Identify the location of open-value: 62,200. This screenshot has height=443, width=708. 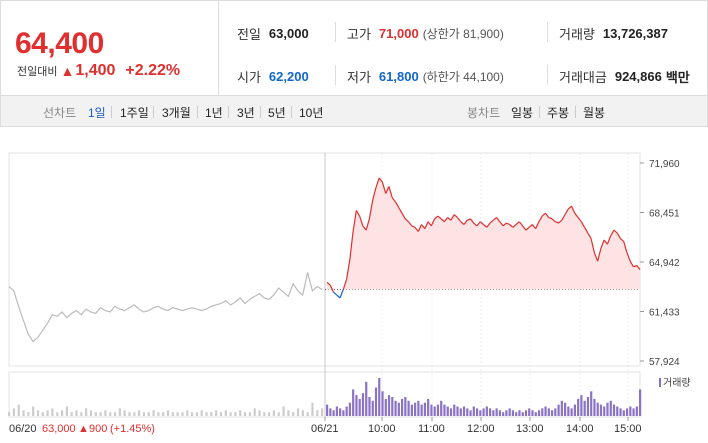
(288, 76).